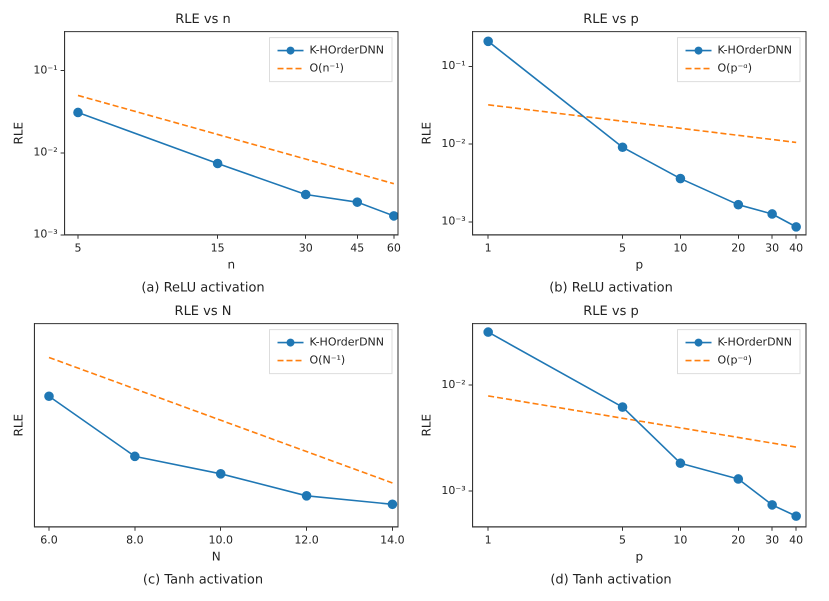  Describe the element at coordinates (49, 539) in the screenshot. I see `x-tick-label: 6.0` at that location.